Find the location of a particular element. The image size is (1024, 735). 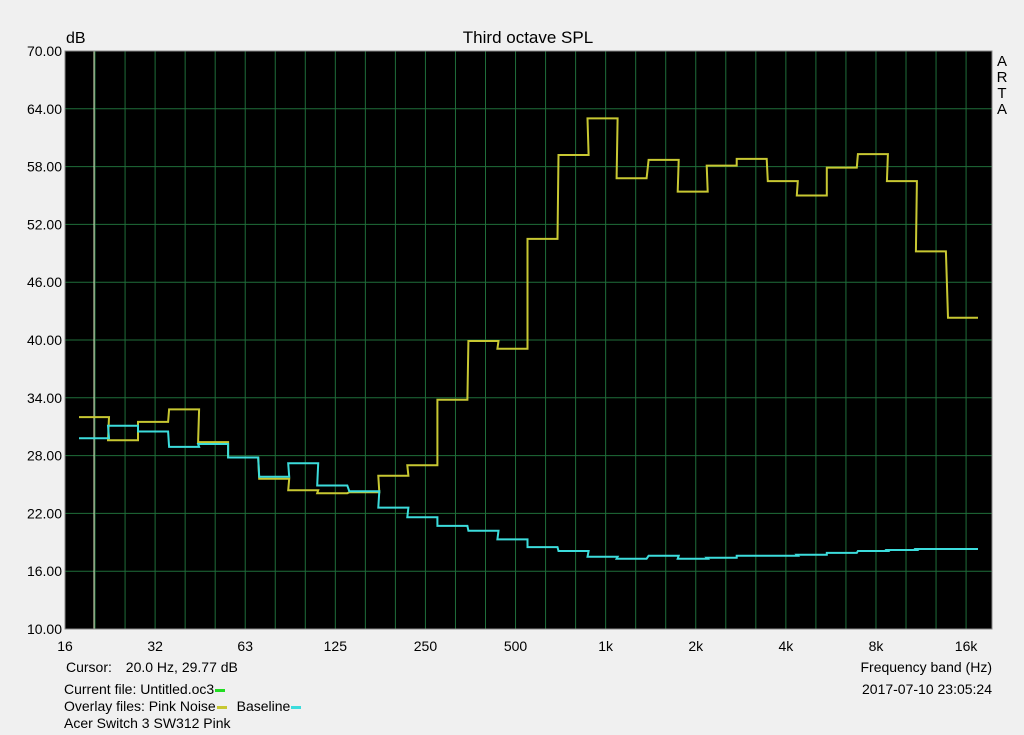

x-tick-label: 16 is located at coordinates (65, 646).